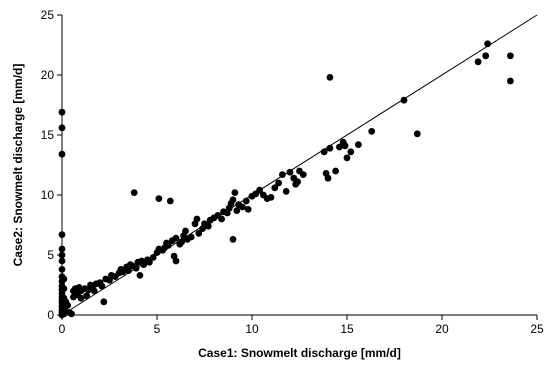 The width and height of the screenshot is (552, 373). What do you see at coordinates (51, 165) in the screenshot?
I see `y-axis-ticks: 0 5 10 15 20 25` at bounding box center [51, 165].